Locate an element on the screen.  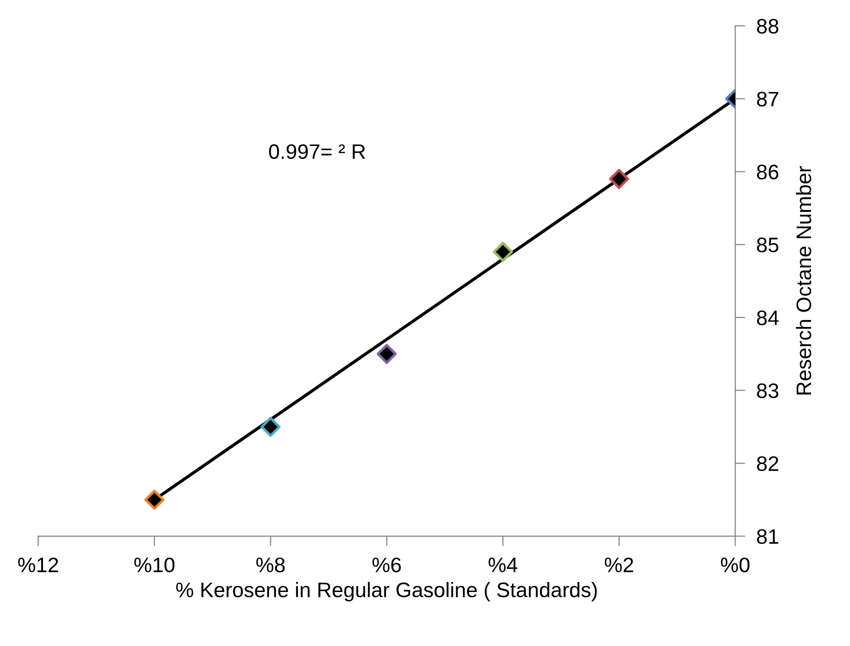
x-tick-label: %2 is located at coordinates (619, 565).